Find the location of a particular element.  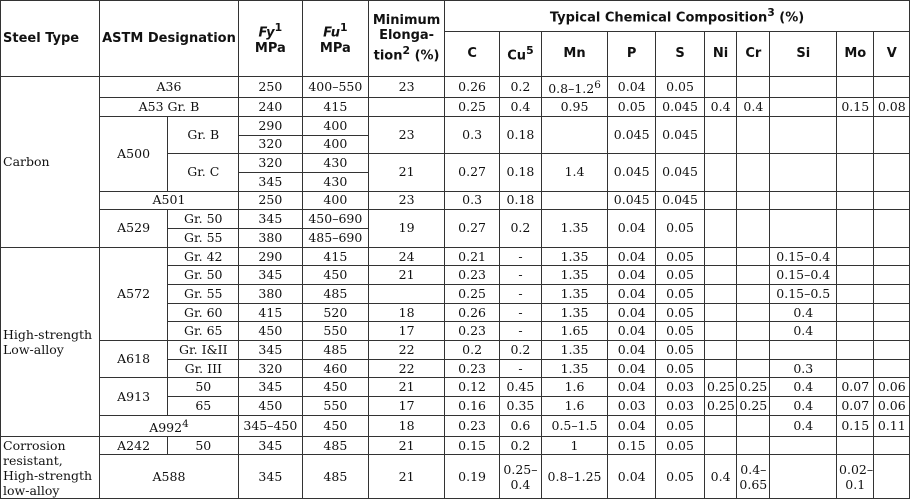

elong-cell-value: 22 is located at coordinates (406, 368).